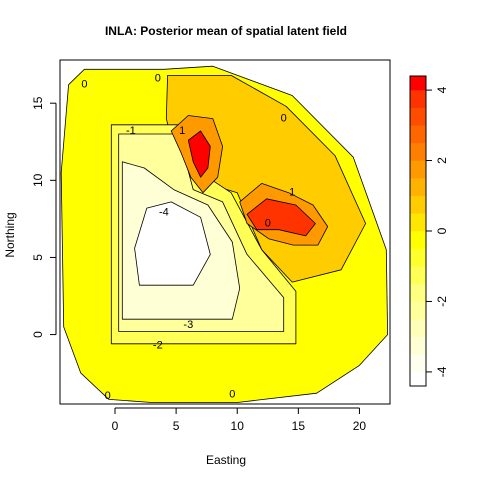 Image resolution: width=480 pixels, height=485 pixels. What do you see at coordinates (188, 325) in the screenshot?
I see `contour-label: -3` at bounding box center [188, 325].